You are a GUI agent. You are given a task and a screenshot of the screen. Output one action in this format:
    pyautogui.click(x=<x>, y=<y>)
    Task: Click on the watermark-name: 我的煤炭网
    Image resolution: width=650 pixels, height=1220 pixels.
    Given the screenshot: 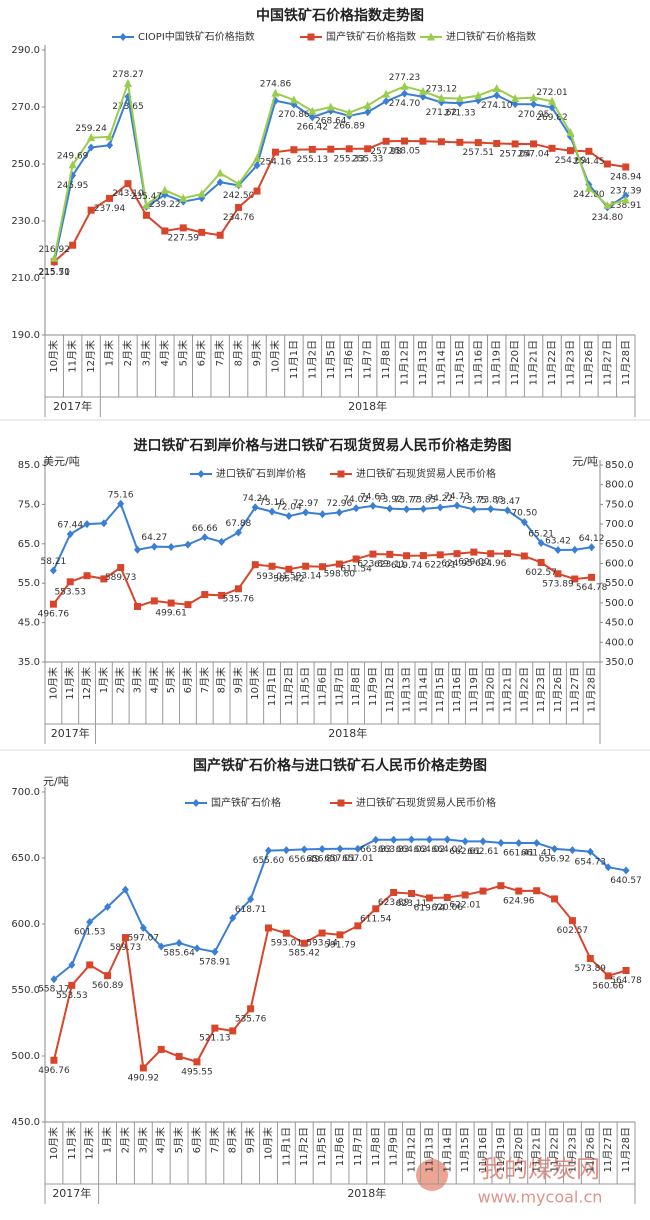 What is the action you would take?
    pyautogui.click(x=540, y=1169)
    